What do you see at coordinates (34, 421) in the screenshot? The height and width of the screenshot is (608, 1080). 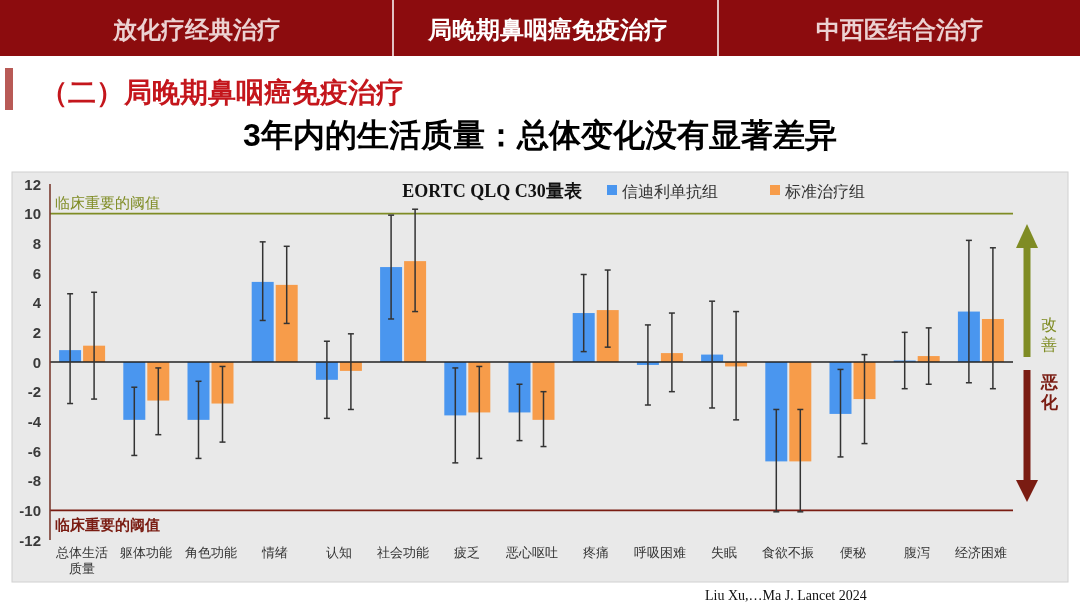 I see `y-tick-label: -4` at bounding box center [34, 421].